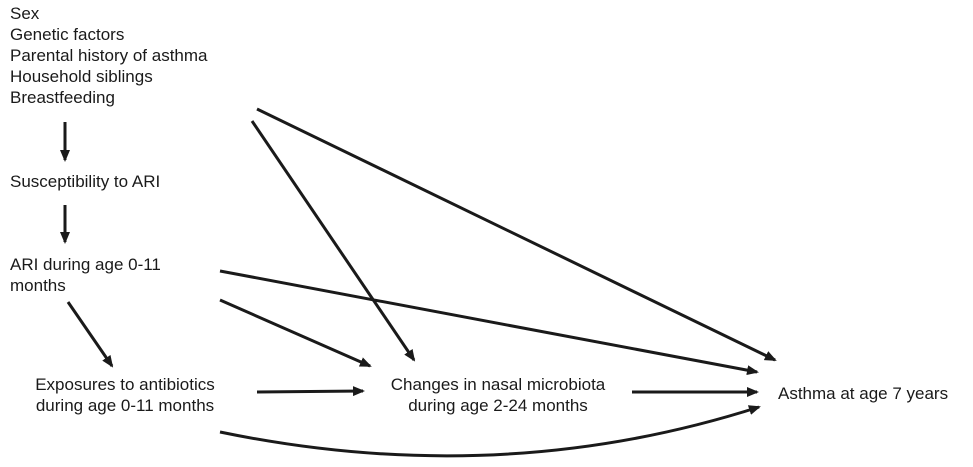  Describe the element at coordinates (498, 384) in the screenshot. I see `microbiota-label-line-1: Changes in nasal microbiota` at that location.